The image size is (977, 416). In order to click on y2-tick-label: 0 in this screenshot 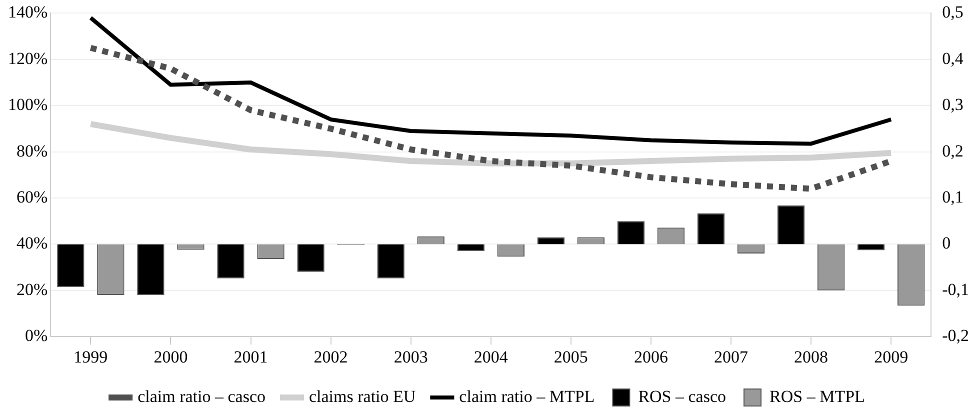, I will do `click(946, 243)`.